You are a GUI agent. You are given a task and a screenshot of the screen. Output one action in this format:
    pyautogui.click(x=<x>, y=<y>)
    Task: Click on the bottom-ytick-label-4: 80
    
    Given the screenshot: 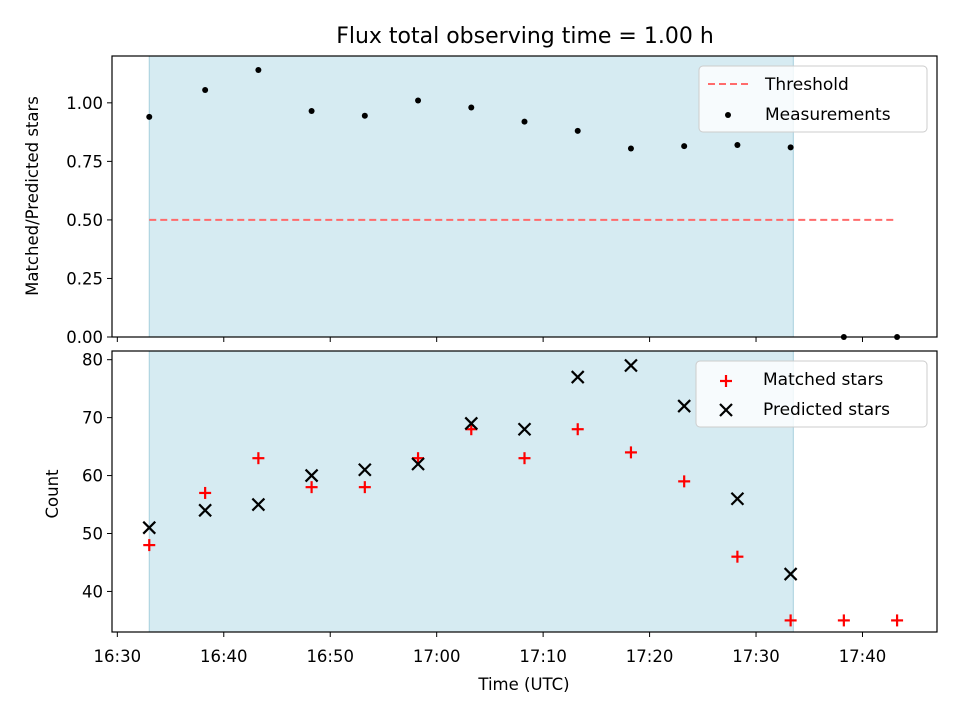 What is the action you would take?
    pyautogui.click(x=92, y=360)
    